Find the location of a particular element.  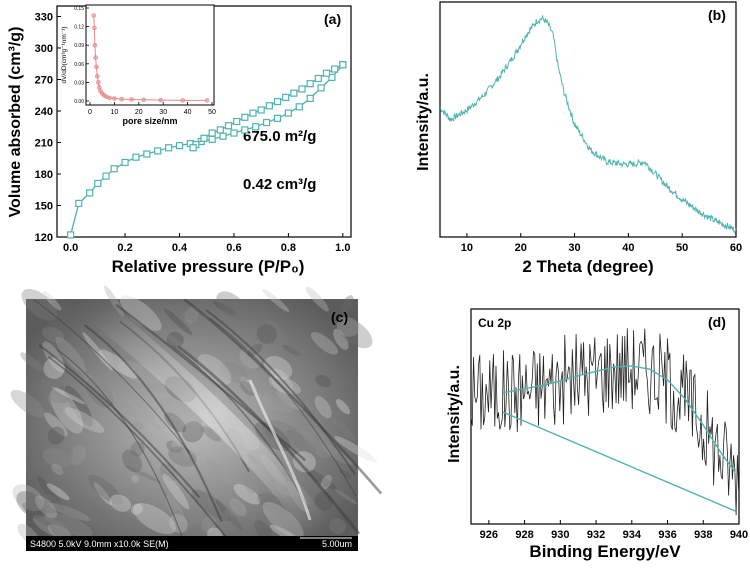

panel-d-xtick-label: 936 is located at coordinates (667, 535).